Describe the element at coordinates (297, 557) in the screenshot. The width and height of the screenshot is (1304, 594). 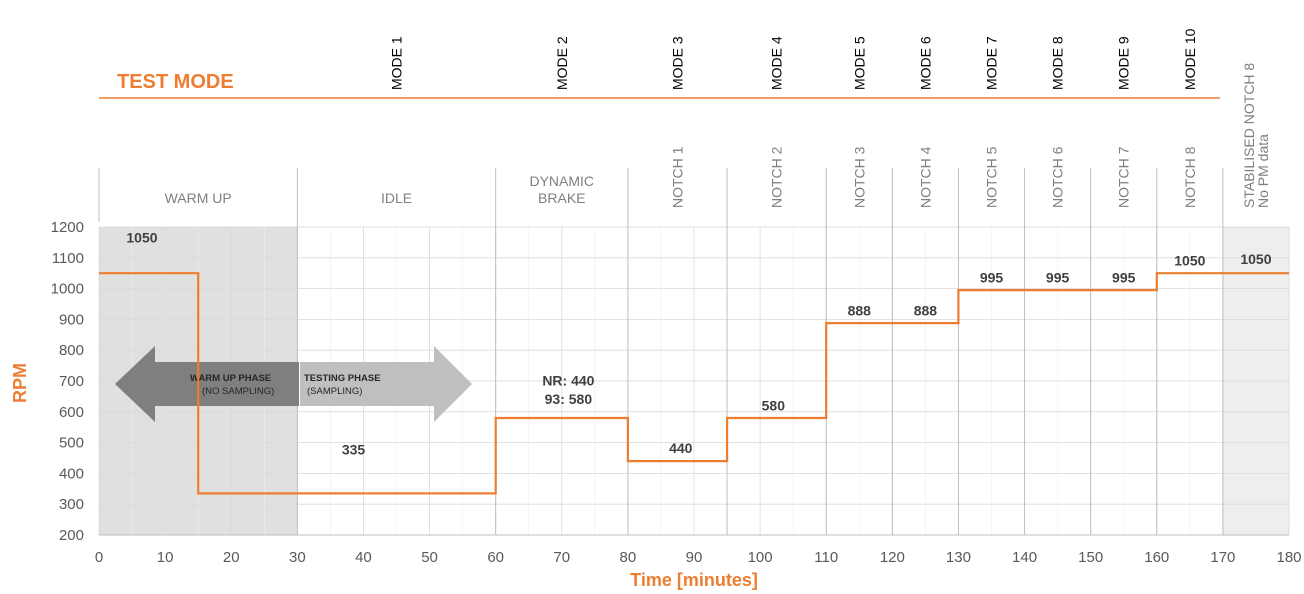
I see `x-tick-label: 30` at that location.